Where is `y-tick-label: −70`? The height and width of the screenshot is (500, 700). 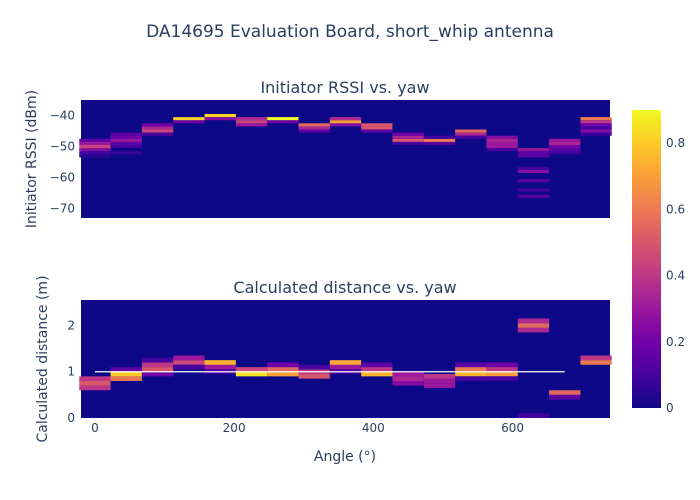 y-tick-label: −70 is located at coordinates (62, 209).